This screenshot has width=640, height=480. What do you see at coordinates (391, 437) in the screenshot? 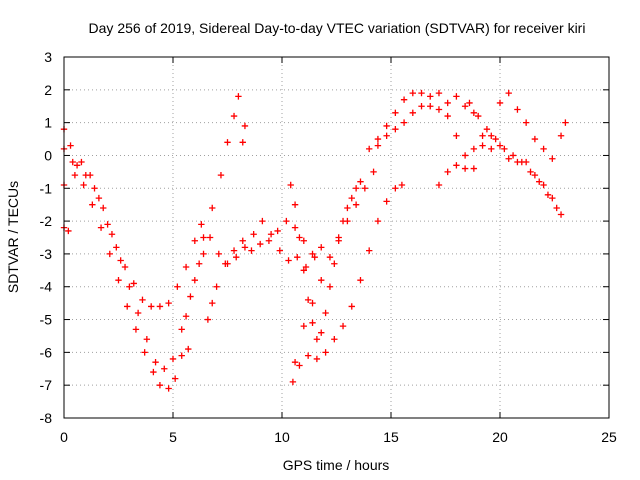
I see `x-tick-label: 15` at bounding box center [391, 437].